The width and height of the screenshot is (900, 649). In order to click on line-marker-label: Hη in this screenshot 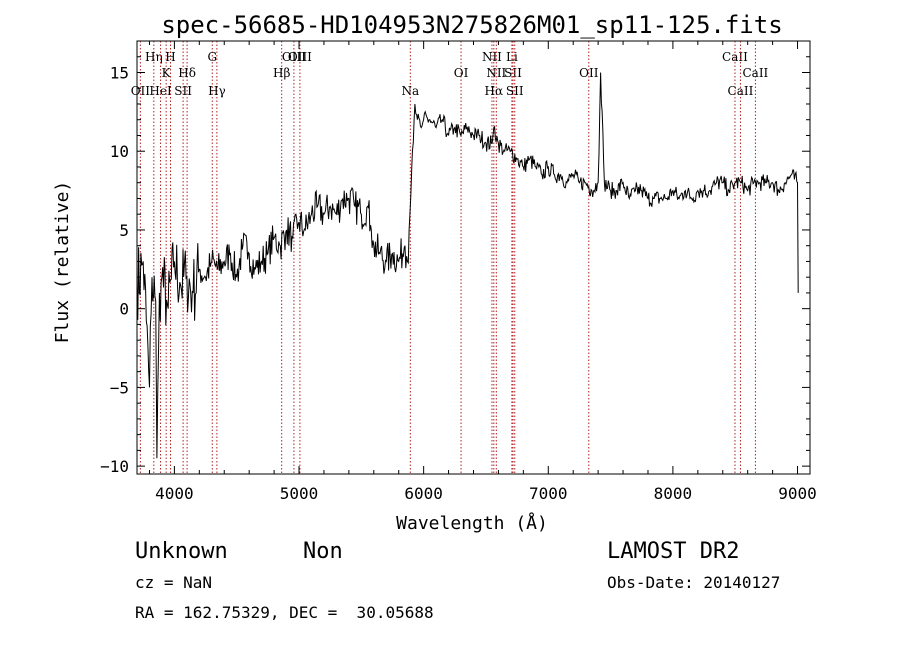, I will do `click(154, 57)`.